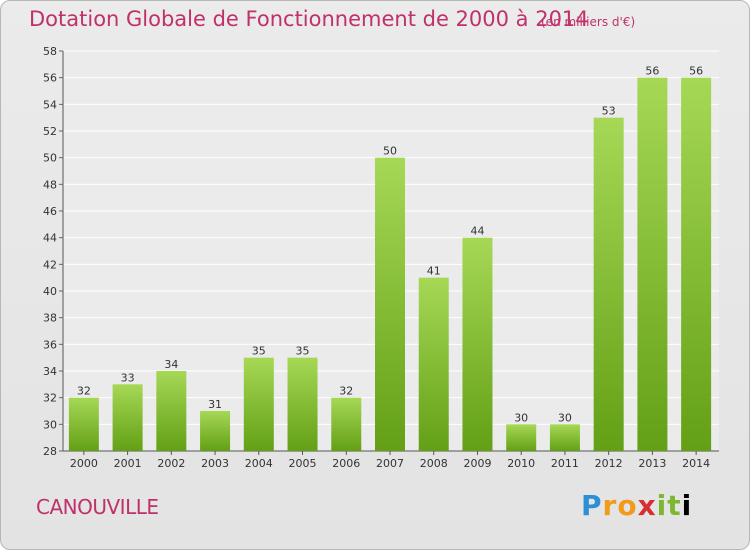 The image size is (750, 550). What do you see at coordinates (84, 463) in the screenshot?
I see `x-tick-label: 2000` at bounding box center [84, 463].